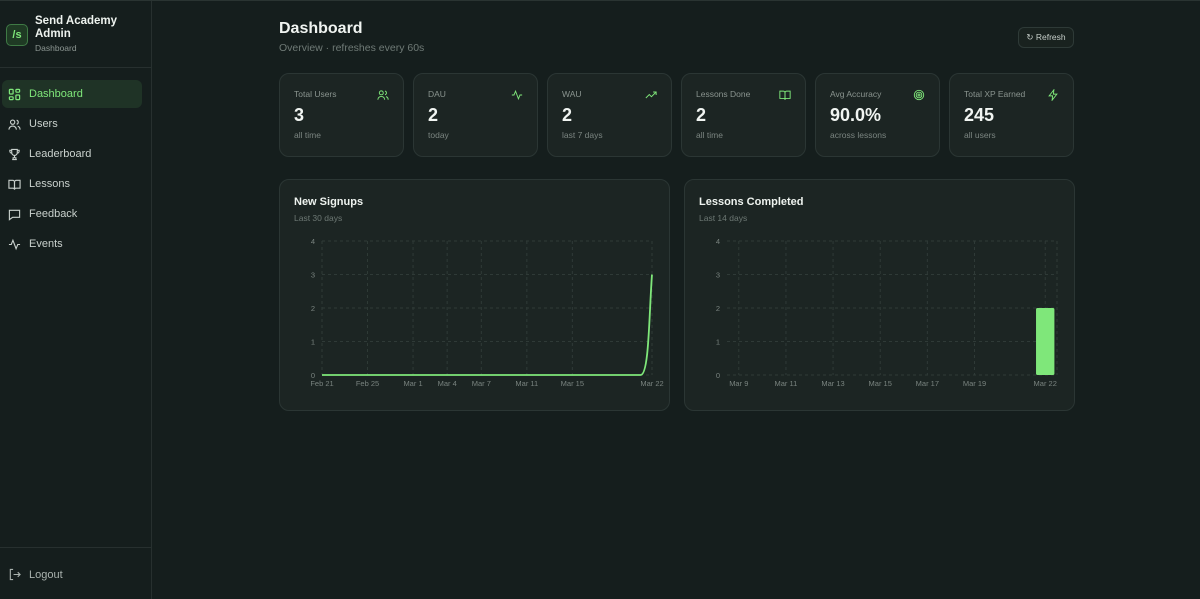  I want to click on x-tick-label: Mar 19, so click(974, 383).